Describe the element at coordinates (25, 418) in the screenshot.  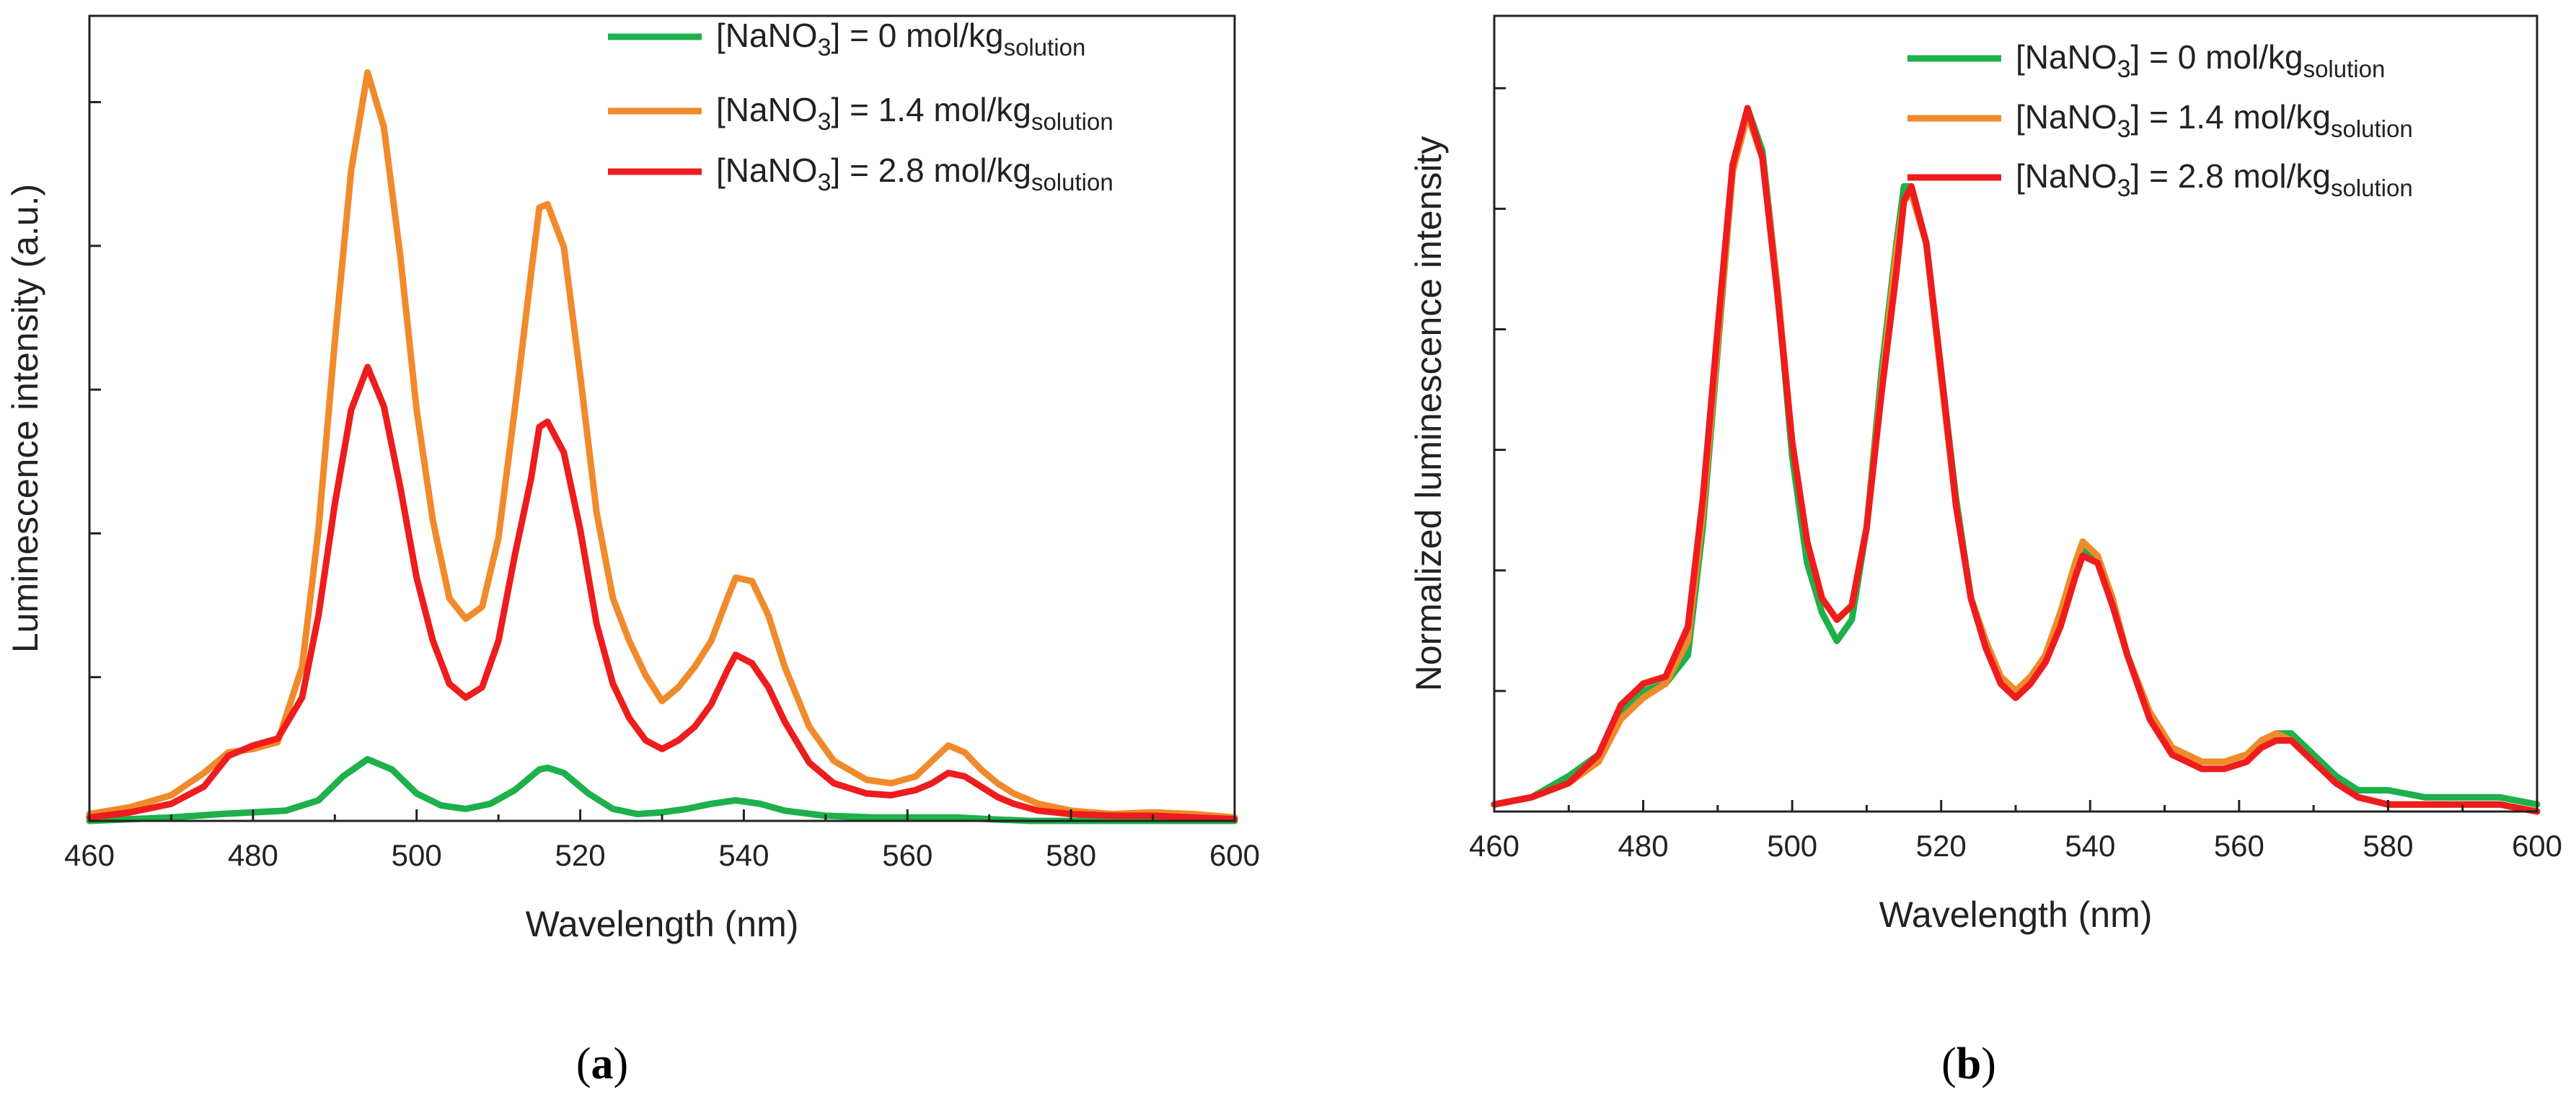
I see `y-axis-label: Luminescence intensity (a.u.)` at that location.